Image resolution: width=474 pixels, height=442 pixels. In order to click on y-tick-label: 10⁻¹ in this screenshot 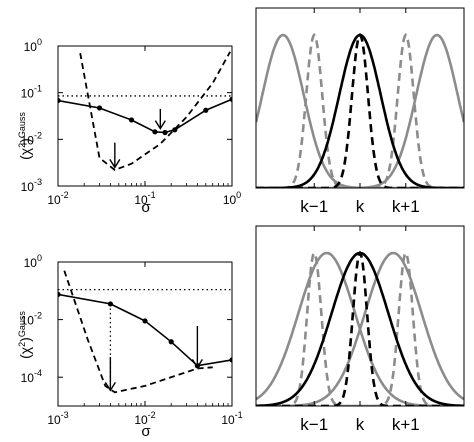, I will do `click(31, 92)`.